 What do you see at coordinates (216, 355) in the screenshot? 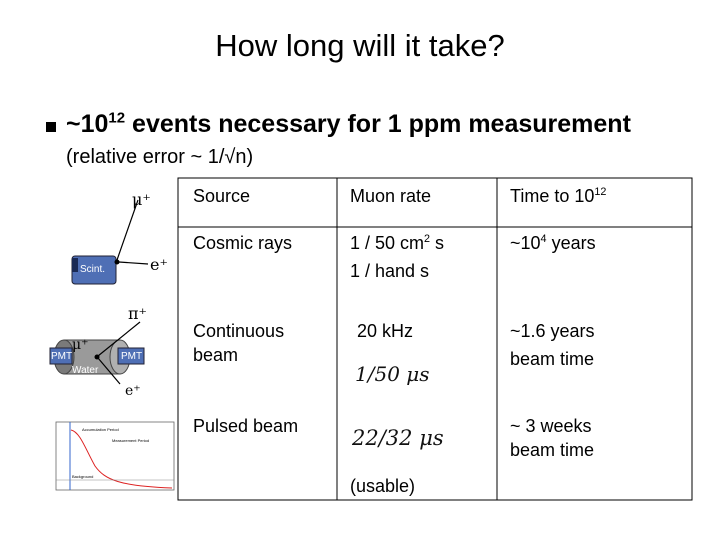
I see `row-continuous-source-2: beam` at bounding box center [216, 355].